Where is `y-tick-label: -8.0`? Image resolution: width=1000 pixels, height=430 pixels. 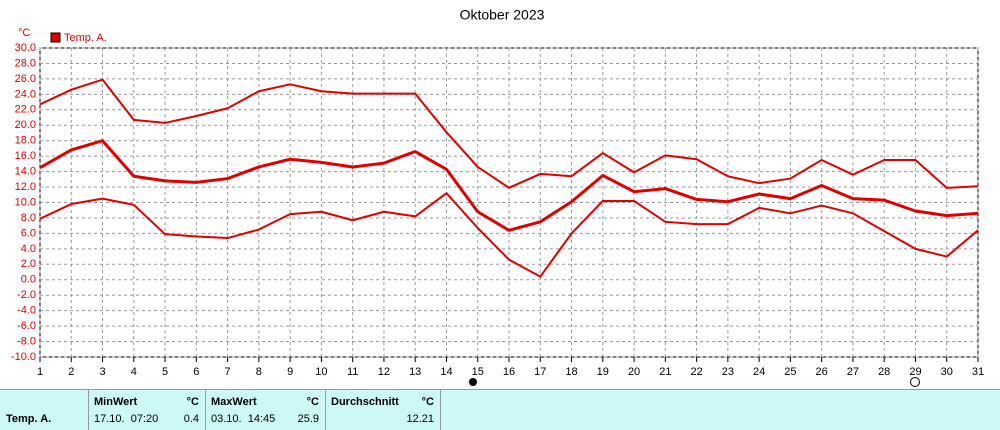 y-tick-label: -8.0 is located at coordinates (26, 341).